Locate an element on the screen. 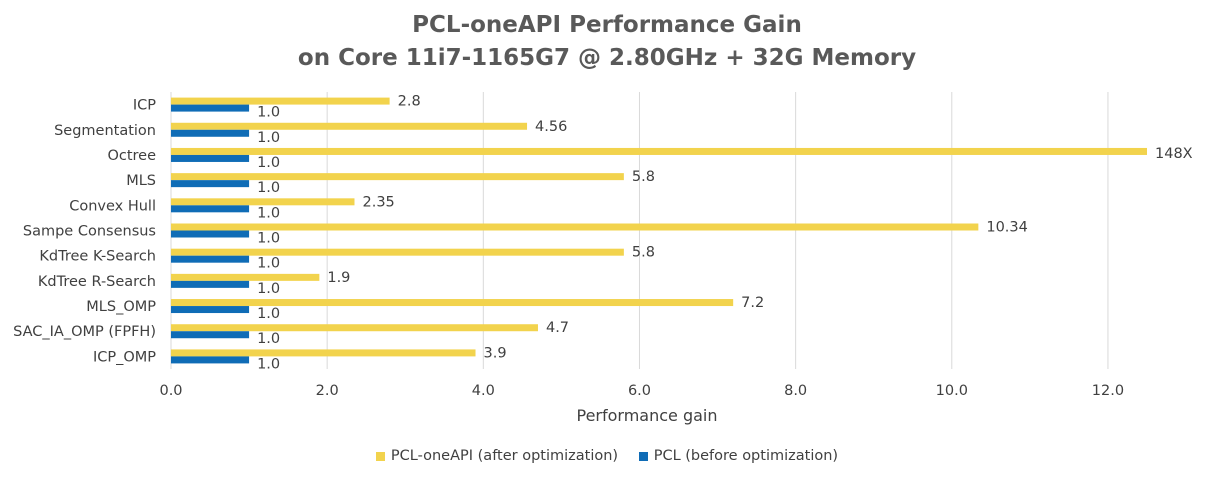 This screenshot has width=1214, height=480. legend-item-oneapi: PCL-oneAPI (after optimization) is located at coordinates (497, 456).